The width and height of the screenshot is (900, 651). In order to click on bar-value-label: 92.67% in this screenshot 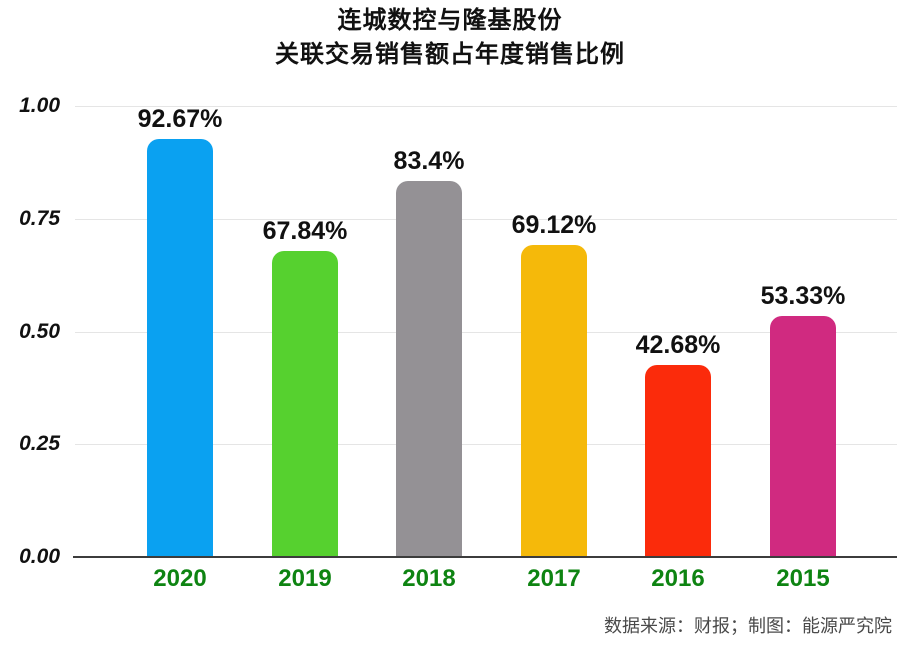, I will do `click(180, 119)`.